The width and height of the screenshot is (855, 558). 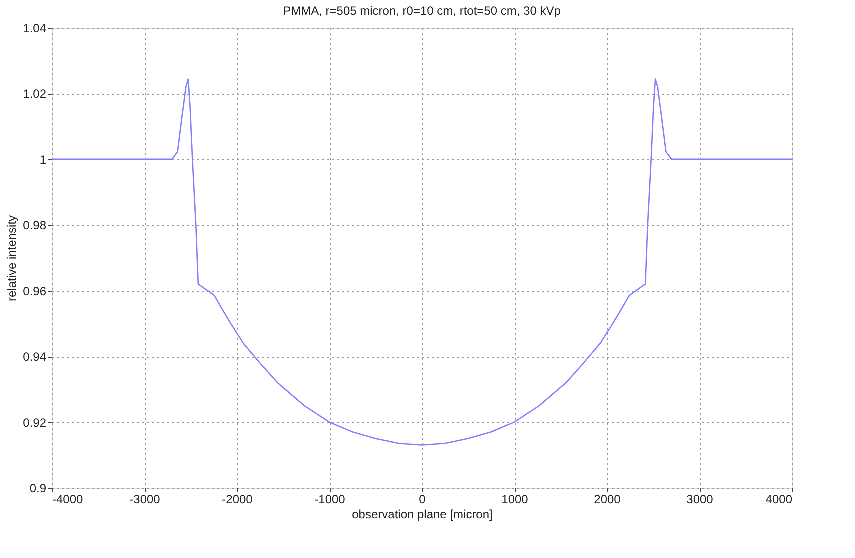 What do you see at coordinates (68, 499) in the screenshot?
I see `x-tick-label: -4000` at bounding box center [68, 499].